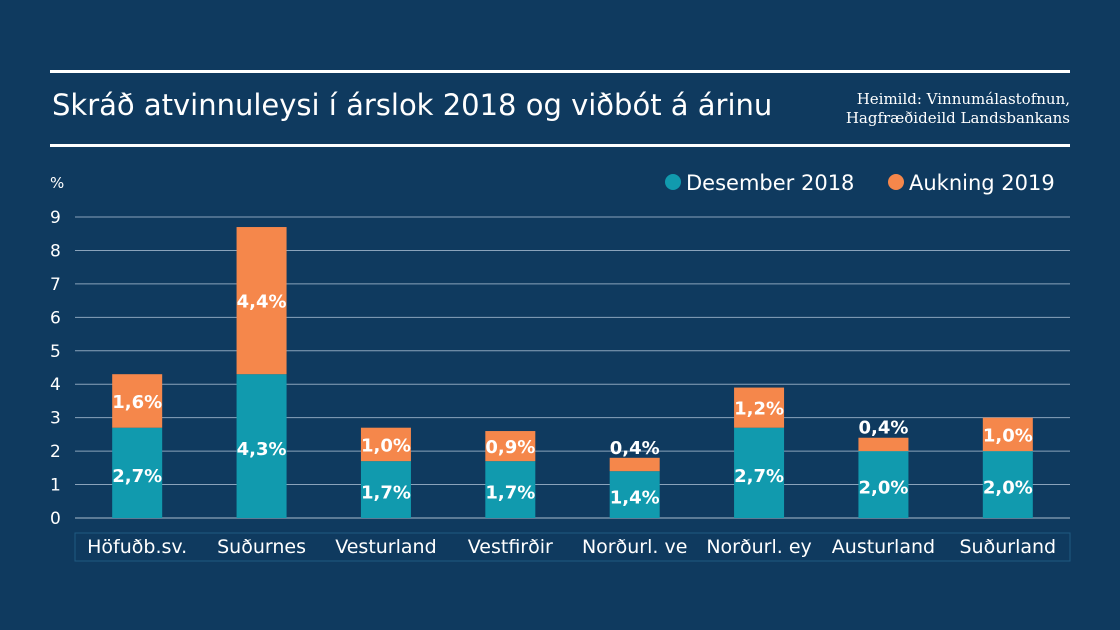 The height and width of the screenshot is (630, 1120). What do you see at coordinates (883, 547) in the screenshot?
I see `category-label: Austurland` at bounding box center [883, 547].